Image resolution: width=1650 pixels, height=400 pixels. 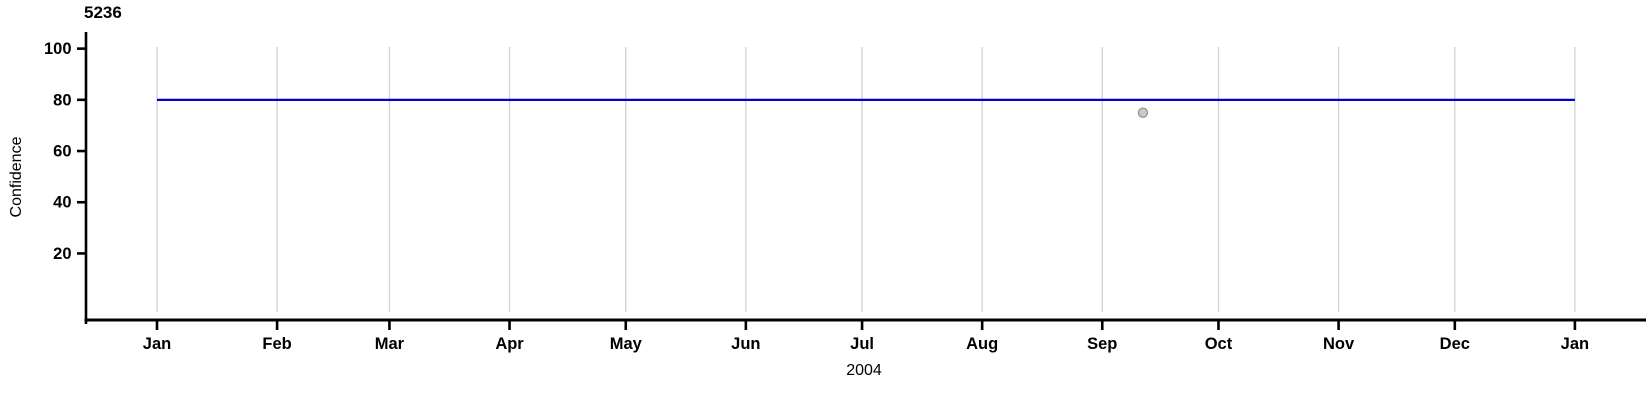 I want to click on x-tick-label: Oct, so click(x=1219, y=344).